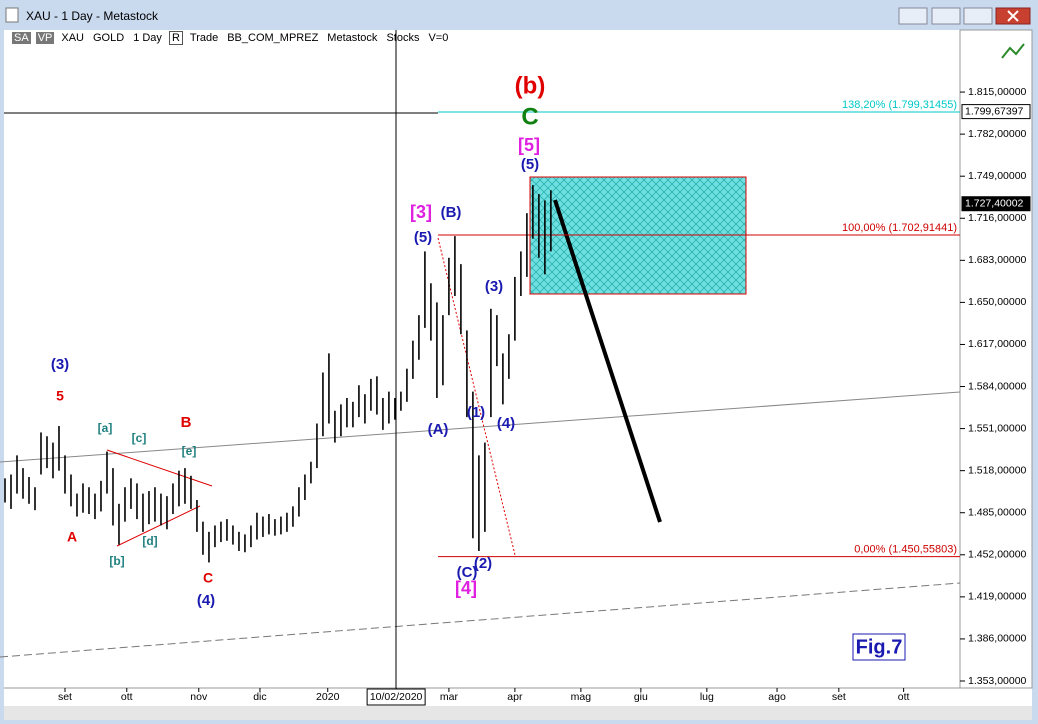  I want to click on y-tick-label: 1.683,00000, so click(997, 260).